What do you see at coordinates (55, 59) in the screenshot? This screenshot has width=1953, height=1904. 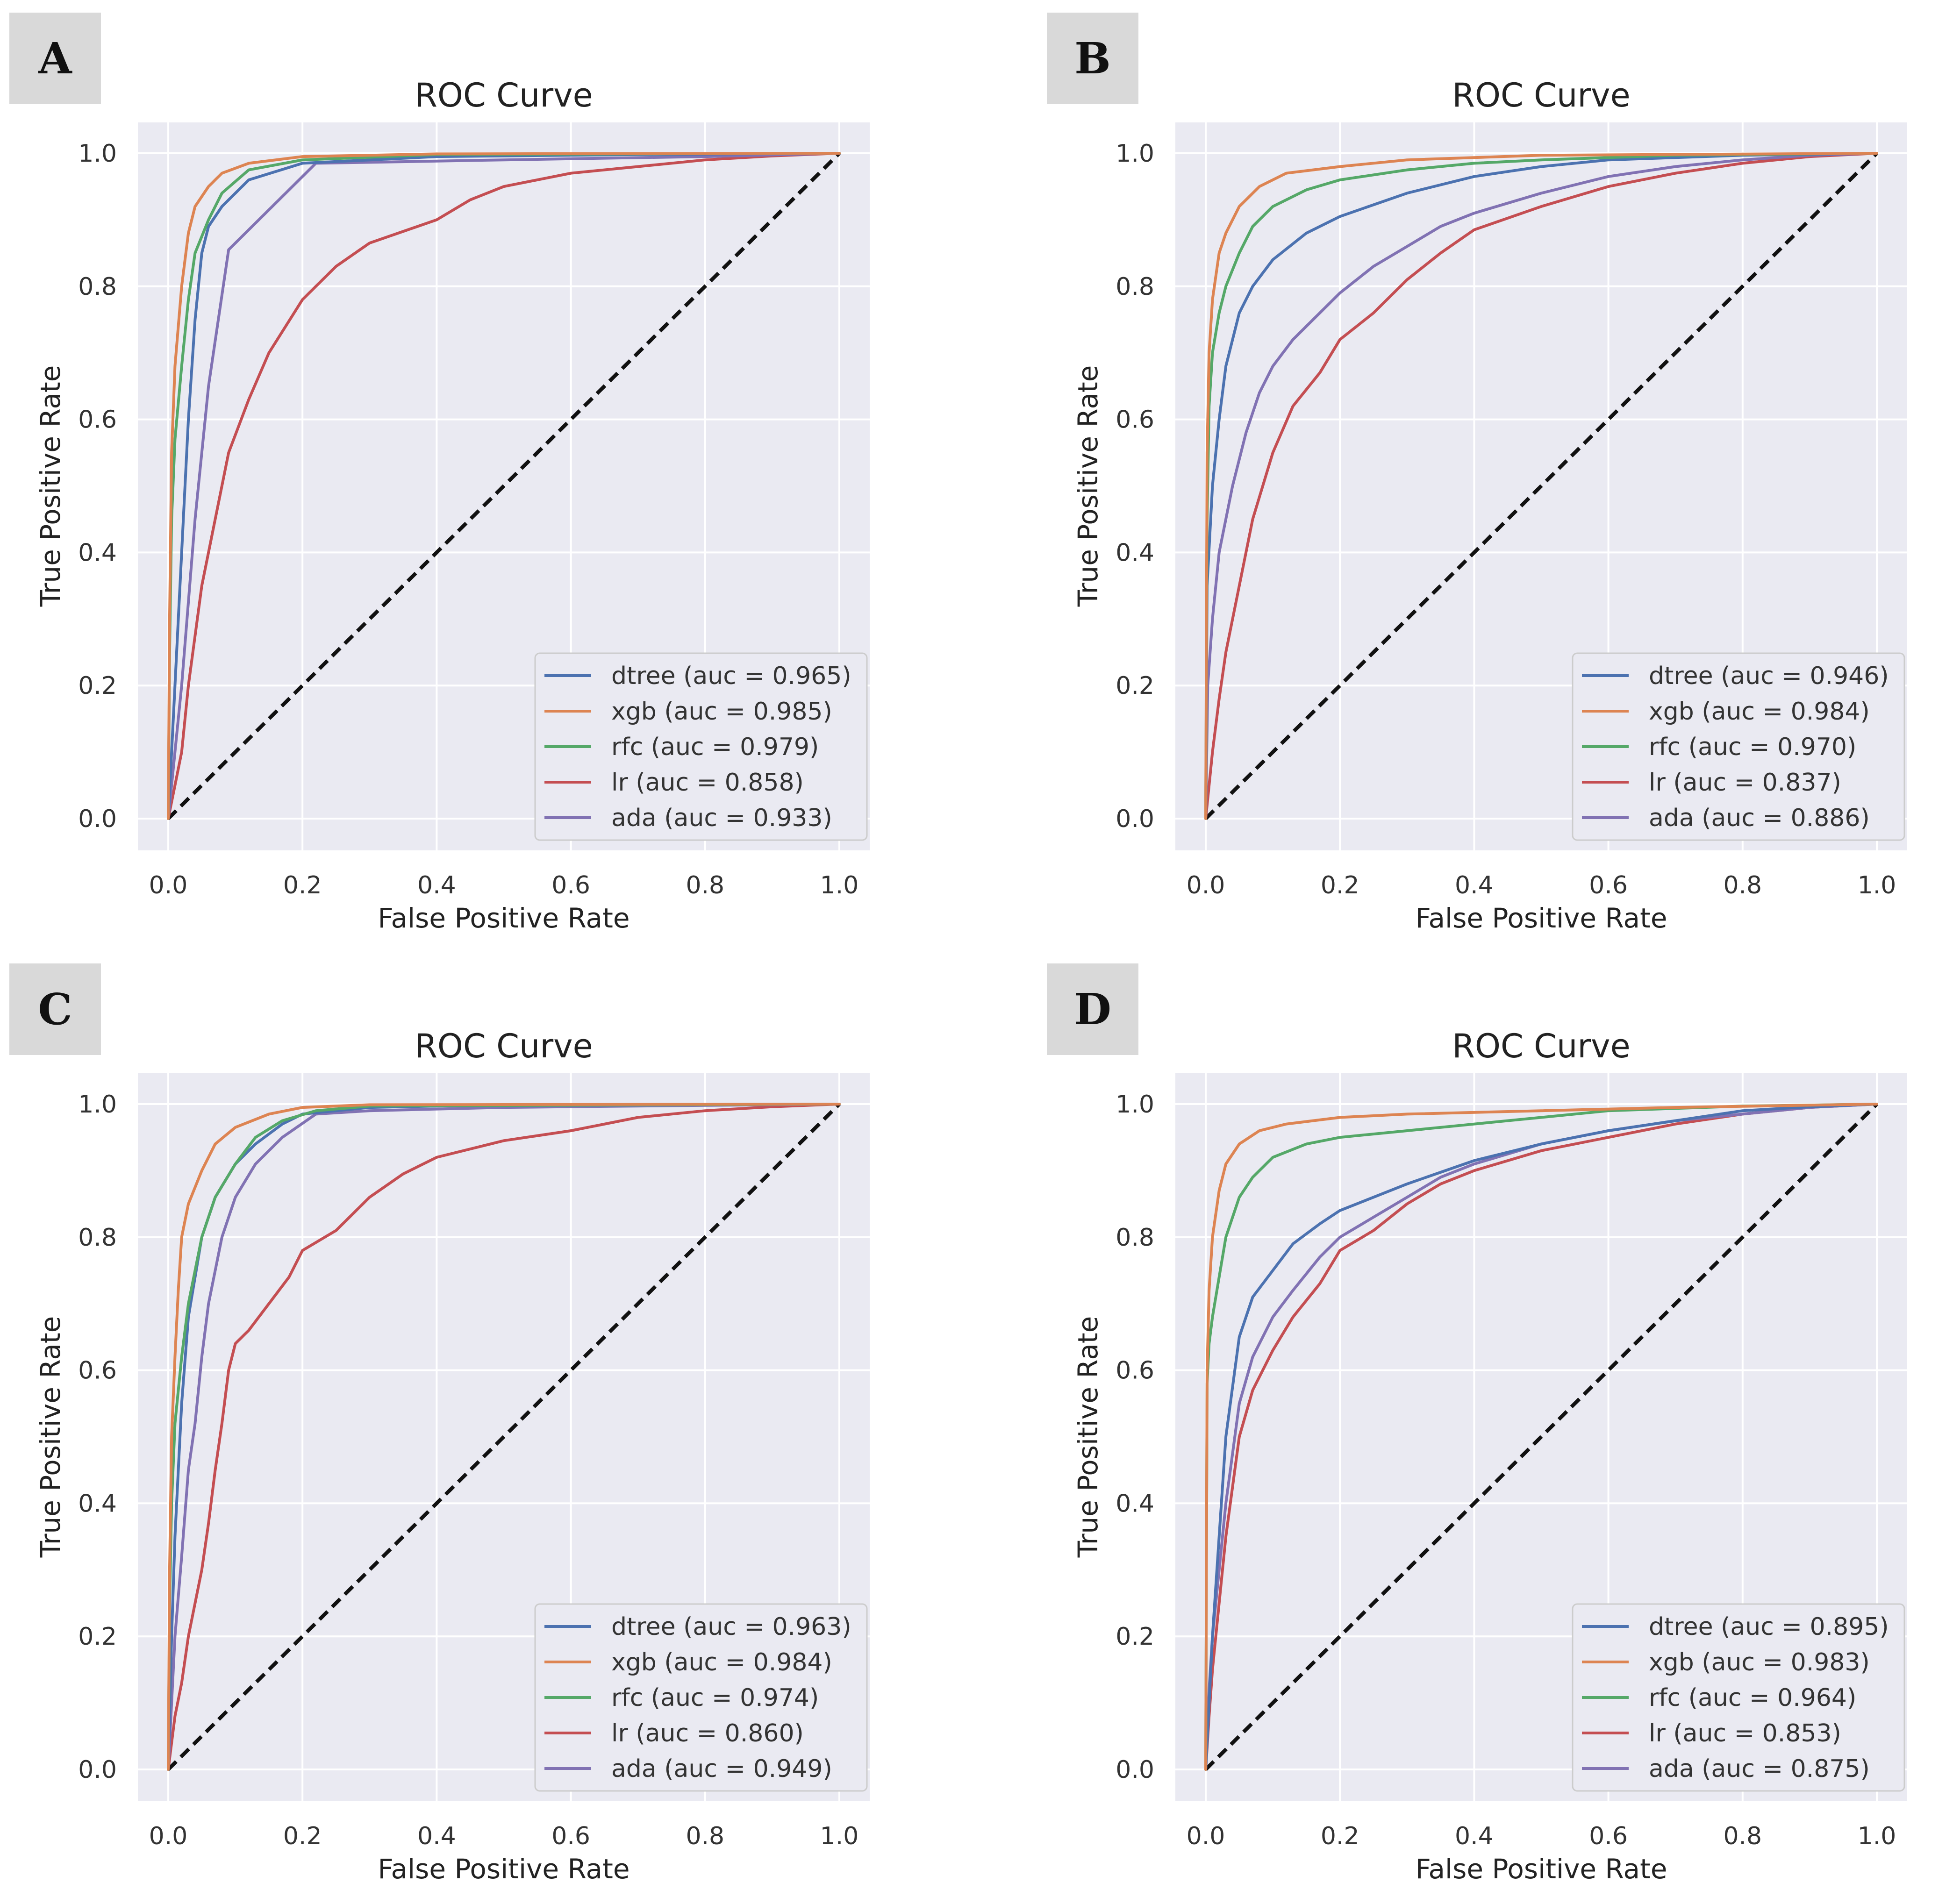 I see `panel-letter-a: A` at bounding box center [55, 59].